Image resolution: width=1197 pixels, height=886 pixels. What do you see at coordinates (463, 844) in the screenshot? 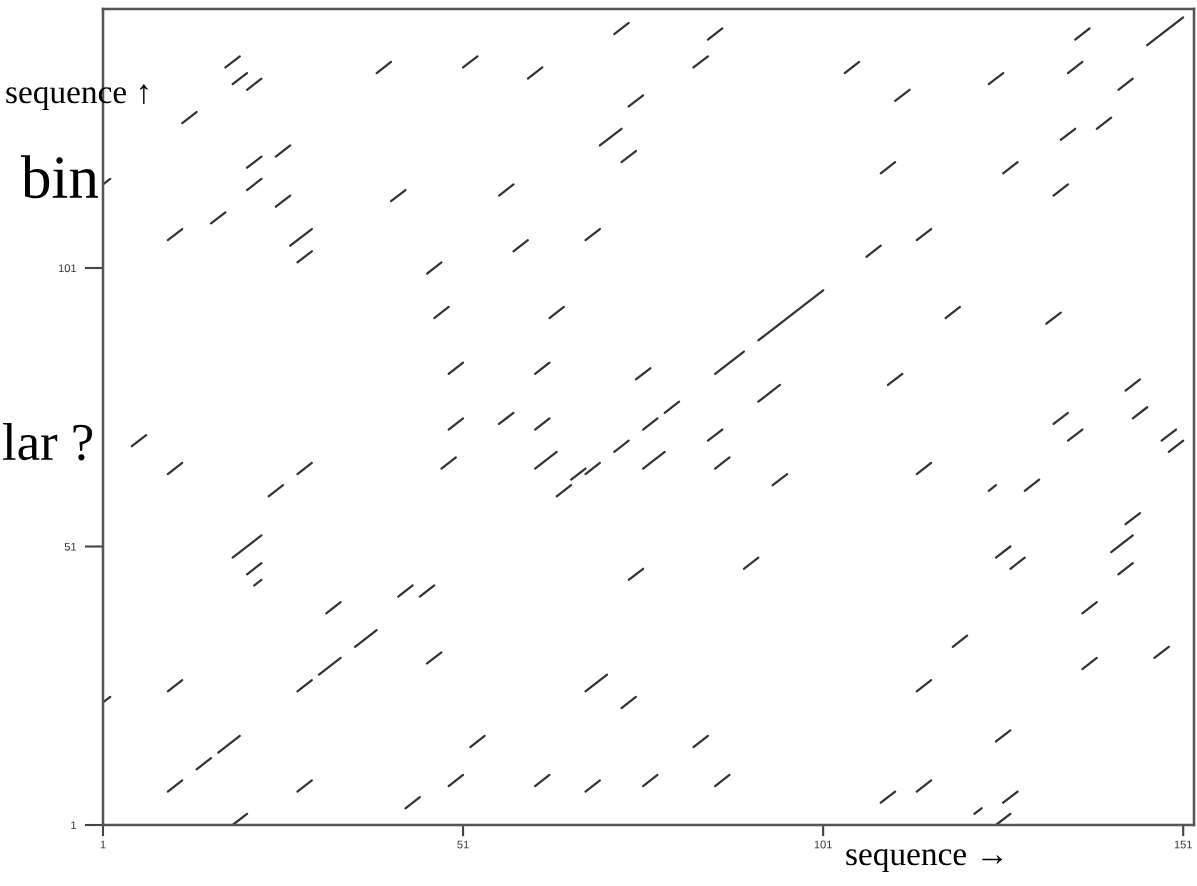
I see `x-tick-label: 51` at bounding box center [463, 844].